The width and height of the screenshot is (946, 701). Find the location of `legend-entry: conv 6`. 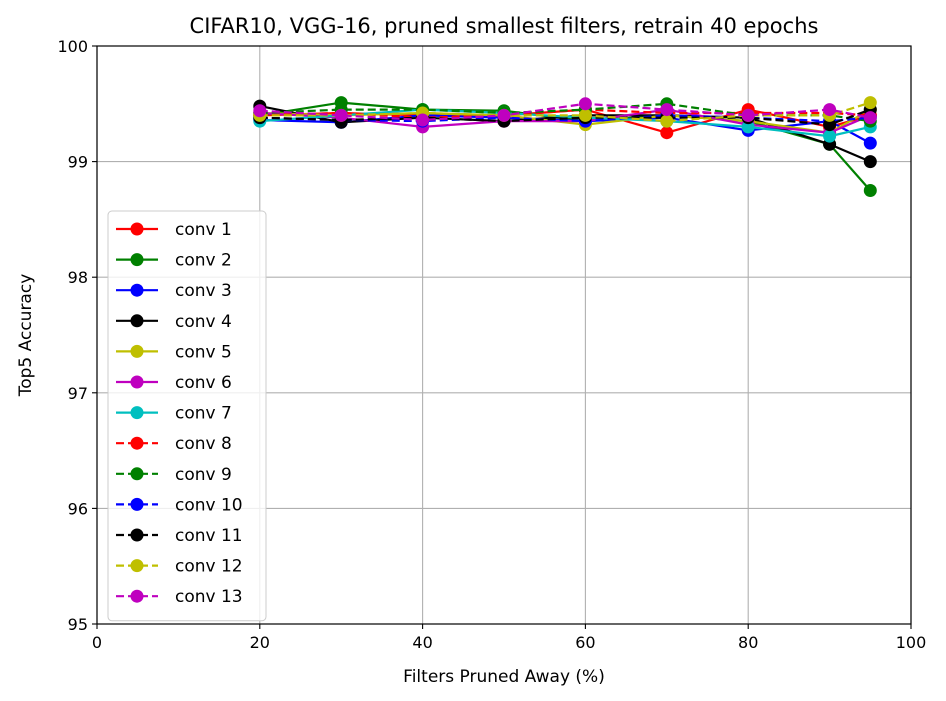

legend-entry: conv 6 is located at coordinates (174, 383).